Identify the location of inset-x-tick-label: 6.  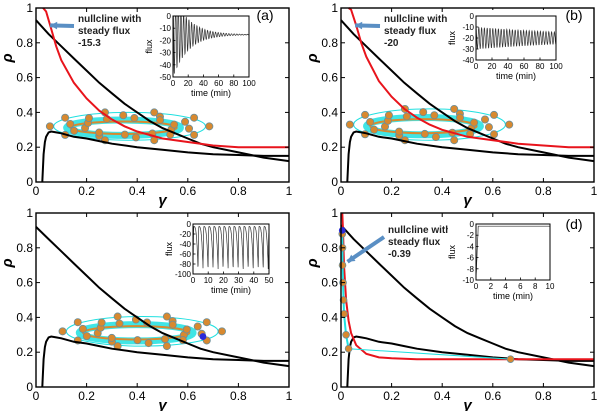
(520, 286).